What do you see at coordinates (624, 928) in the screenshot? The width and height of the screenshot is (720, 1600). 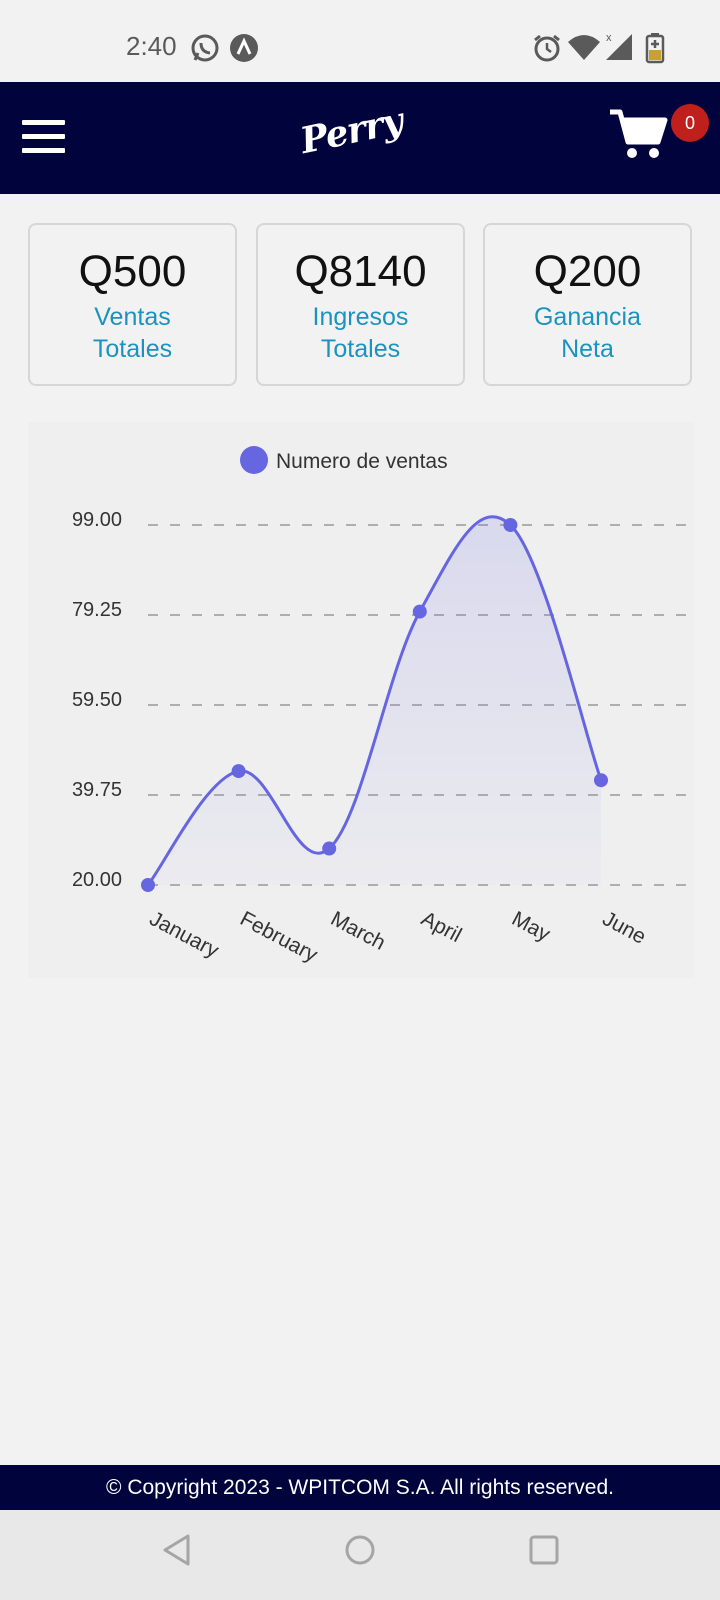 I see `x-tick-label: June` at bounding box center [624, 928].